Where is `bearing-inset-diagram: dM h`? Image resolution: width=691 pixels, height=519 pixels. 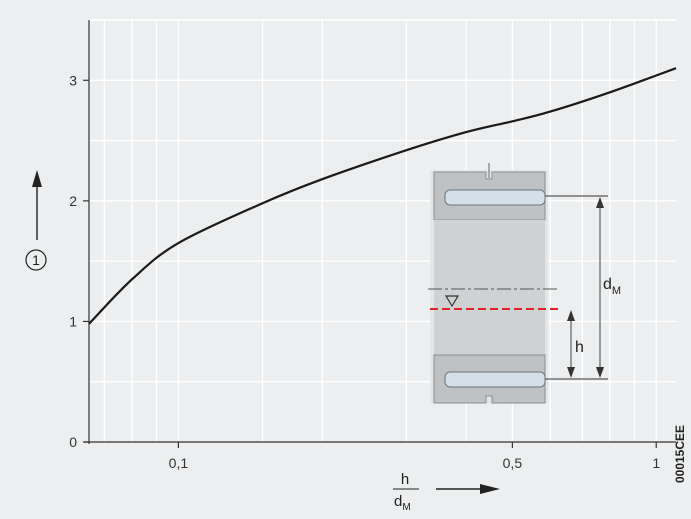 bearing-inset-diagram: dM h is located at coordinates (524, 283).